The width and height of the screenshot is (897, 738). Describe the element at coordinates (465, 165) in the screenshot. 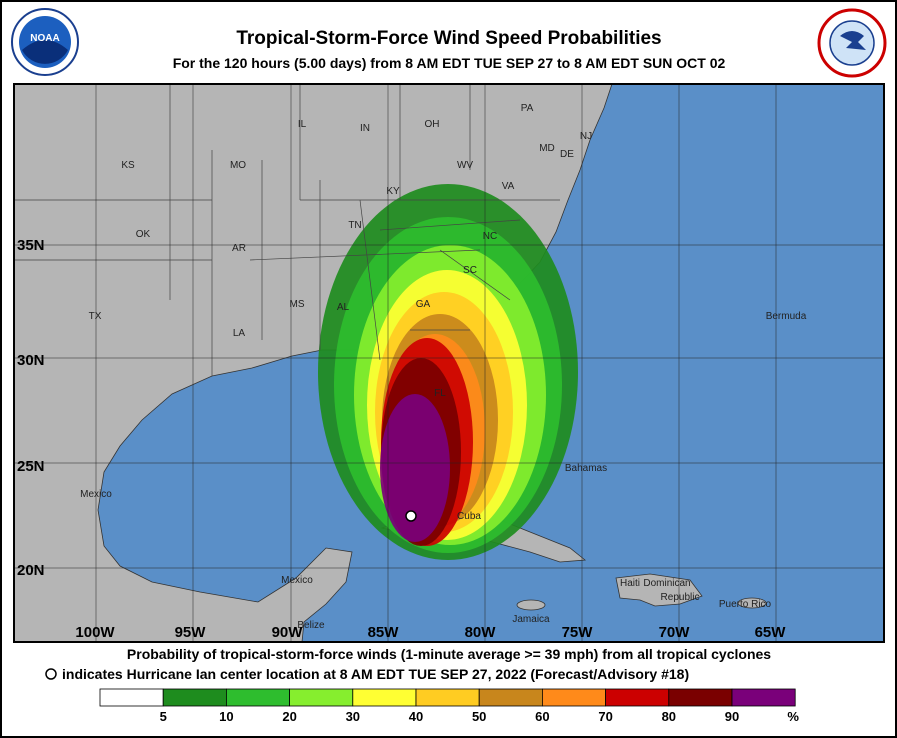

I see `place-label: WV` at that location.